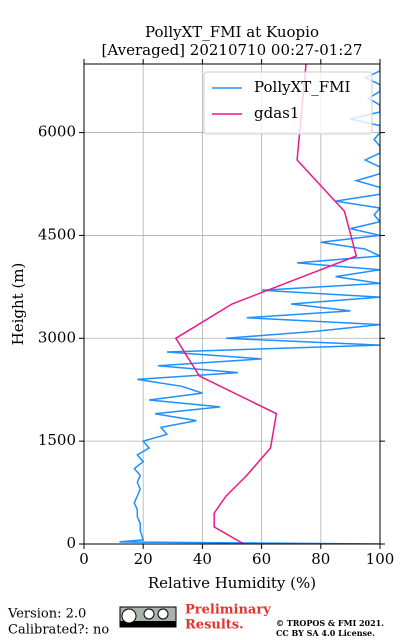 Image resolution: width=400 pixels, height=640 pixels. Describe the element at coordinates (143, 559) in the screenshot. I see `x-tick-label: 20` at that location.